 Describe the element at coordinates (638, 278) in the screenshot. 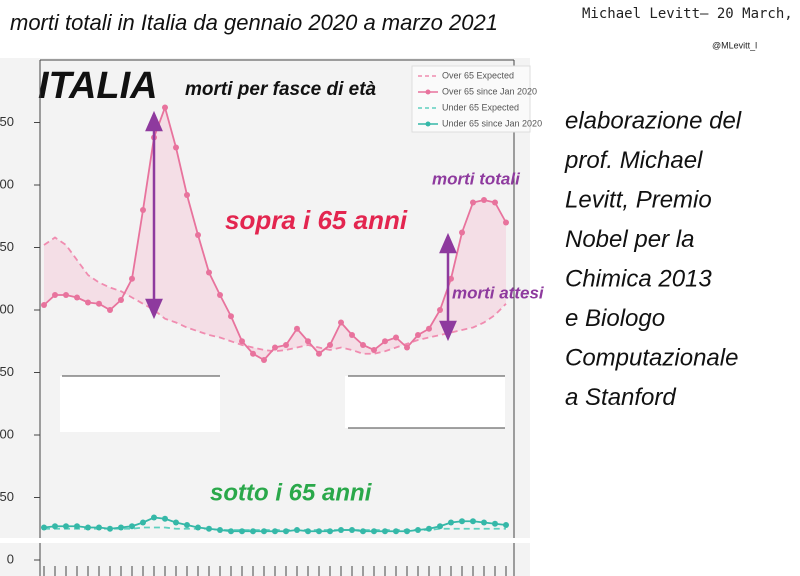

I see `note-line: Chimica 2013` at that location.